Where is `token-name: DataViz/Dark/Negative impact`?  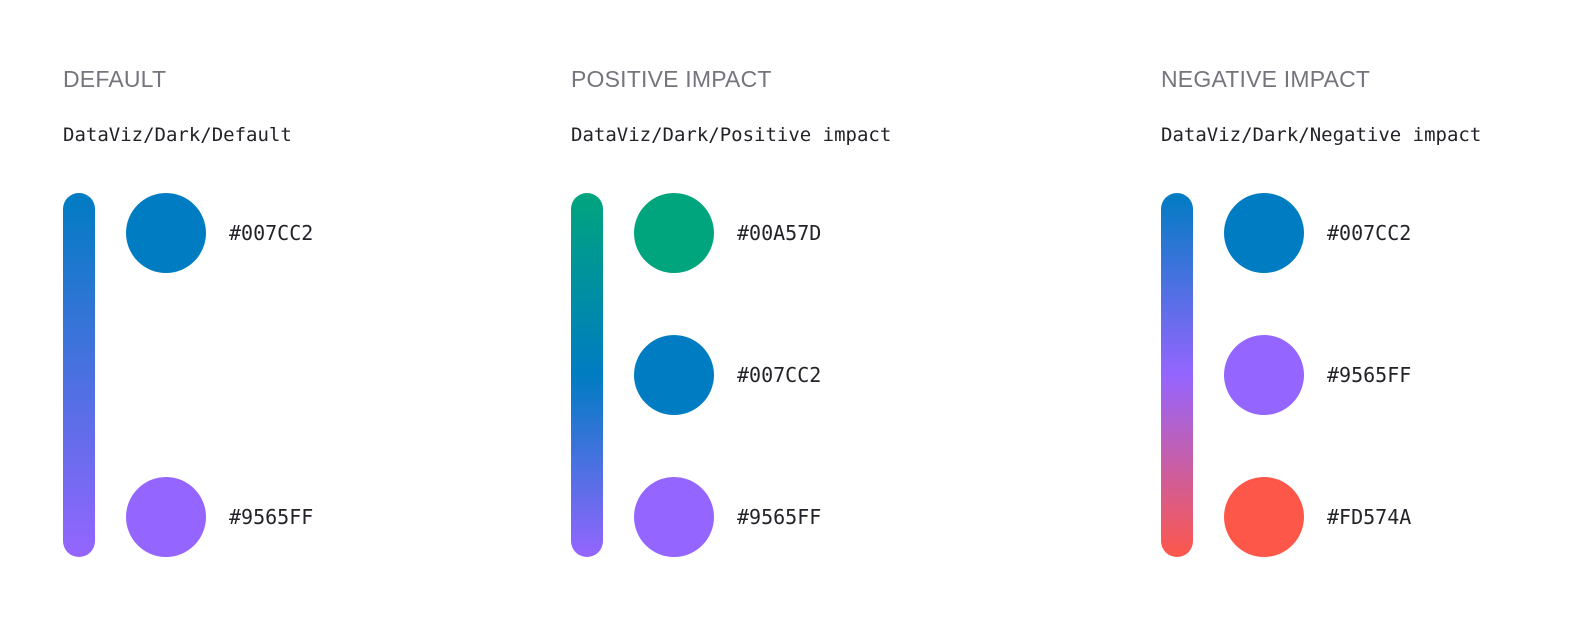 token-name: DataViz/Dark/Negative impact is located at coordinates (1321, 135).